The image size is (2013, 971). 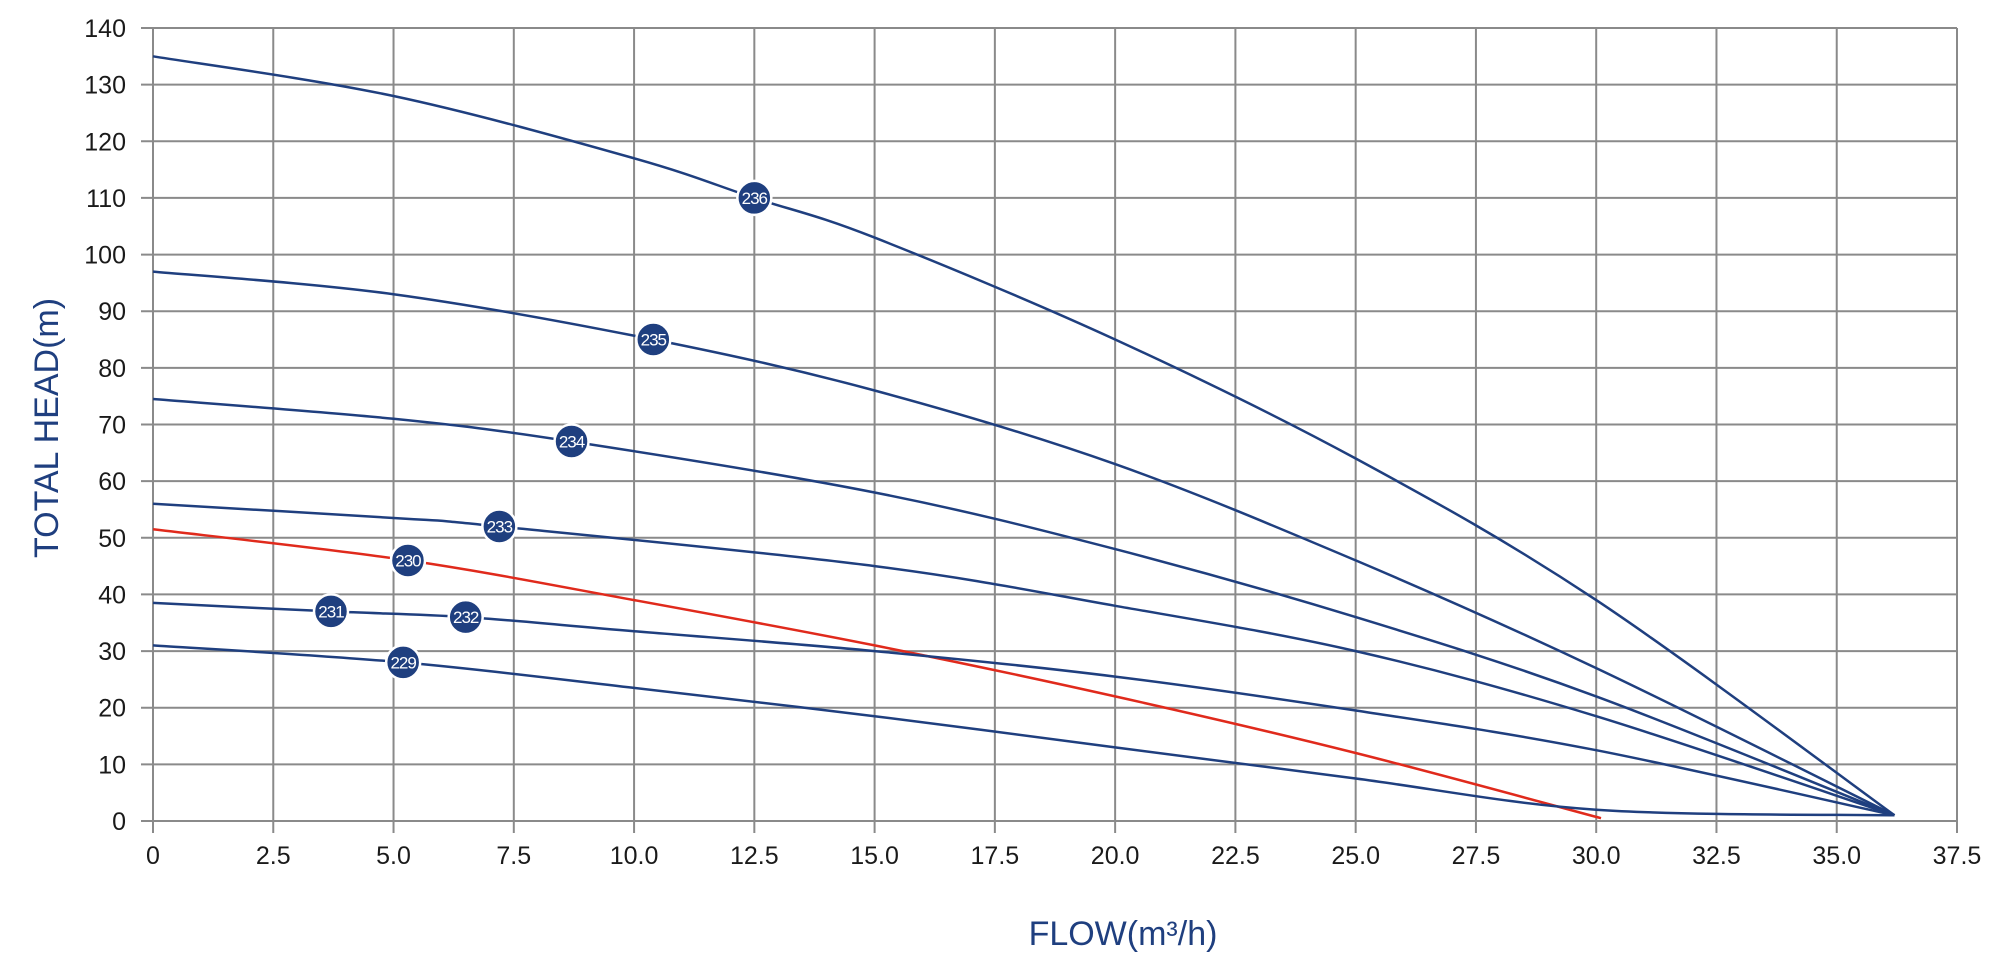 I want to click on curve-marker-230: 230, so click(x=408, y=560).